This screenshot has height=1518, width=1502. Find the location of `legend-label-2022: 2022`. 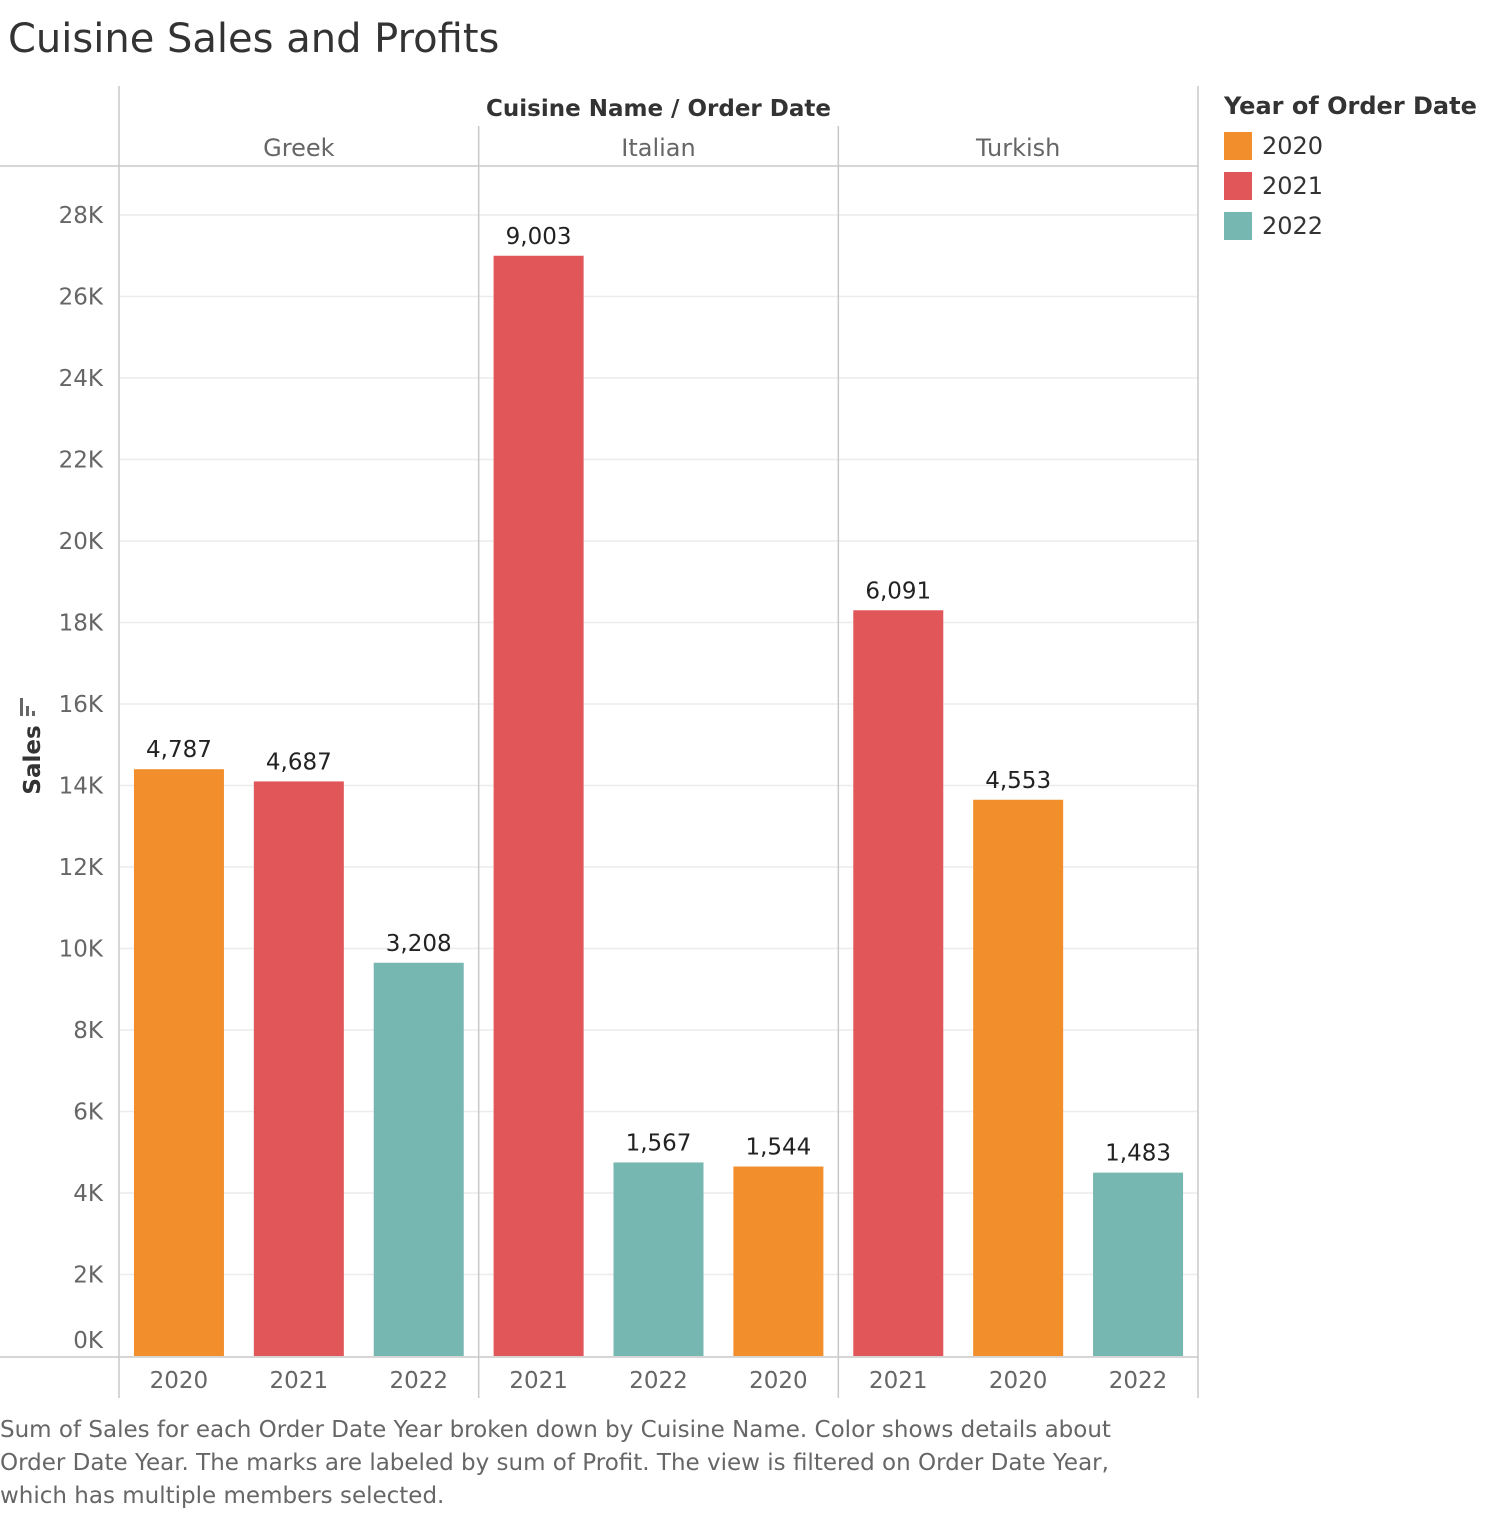

legend-label-2022: 2022 is located at coordinates (1293, 226).